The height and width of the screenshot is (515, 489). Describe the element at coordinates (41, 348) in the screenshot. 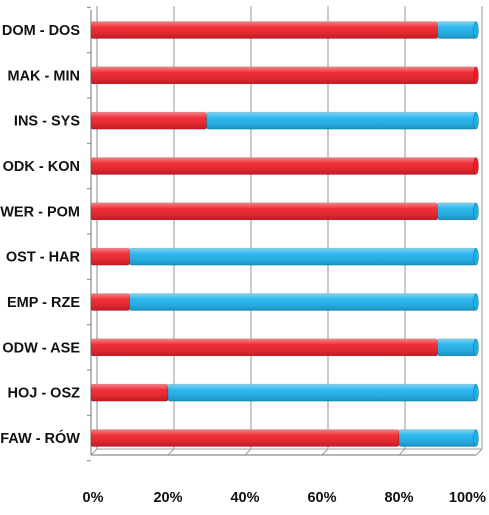

I see `category-label: ODW - ASE` at that location.